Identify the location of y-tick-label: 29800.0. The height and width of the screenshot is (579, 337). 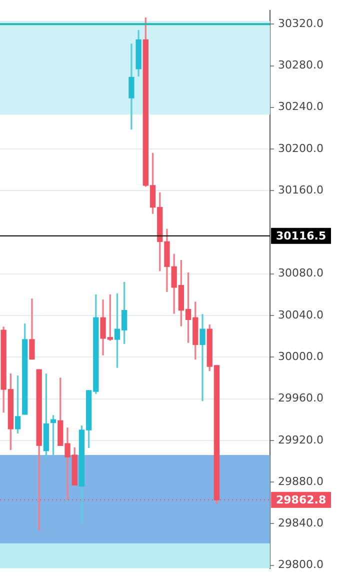
(301, 565).